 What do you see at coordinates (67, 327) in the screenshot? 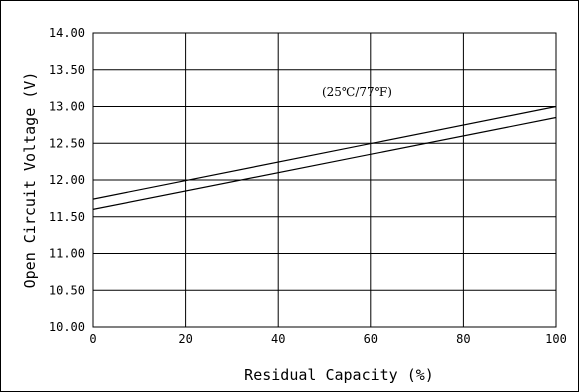
I see `y-tick-label: 10.00` at bounding box center [67, 327].